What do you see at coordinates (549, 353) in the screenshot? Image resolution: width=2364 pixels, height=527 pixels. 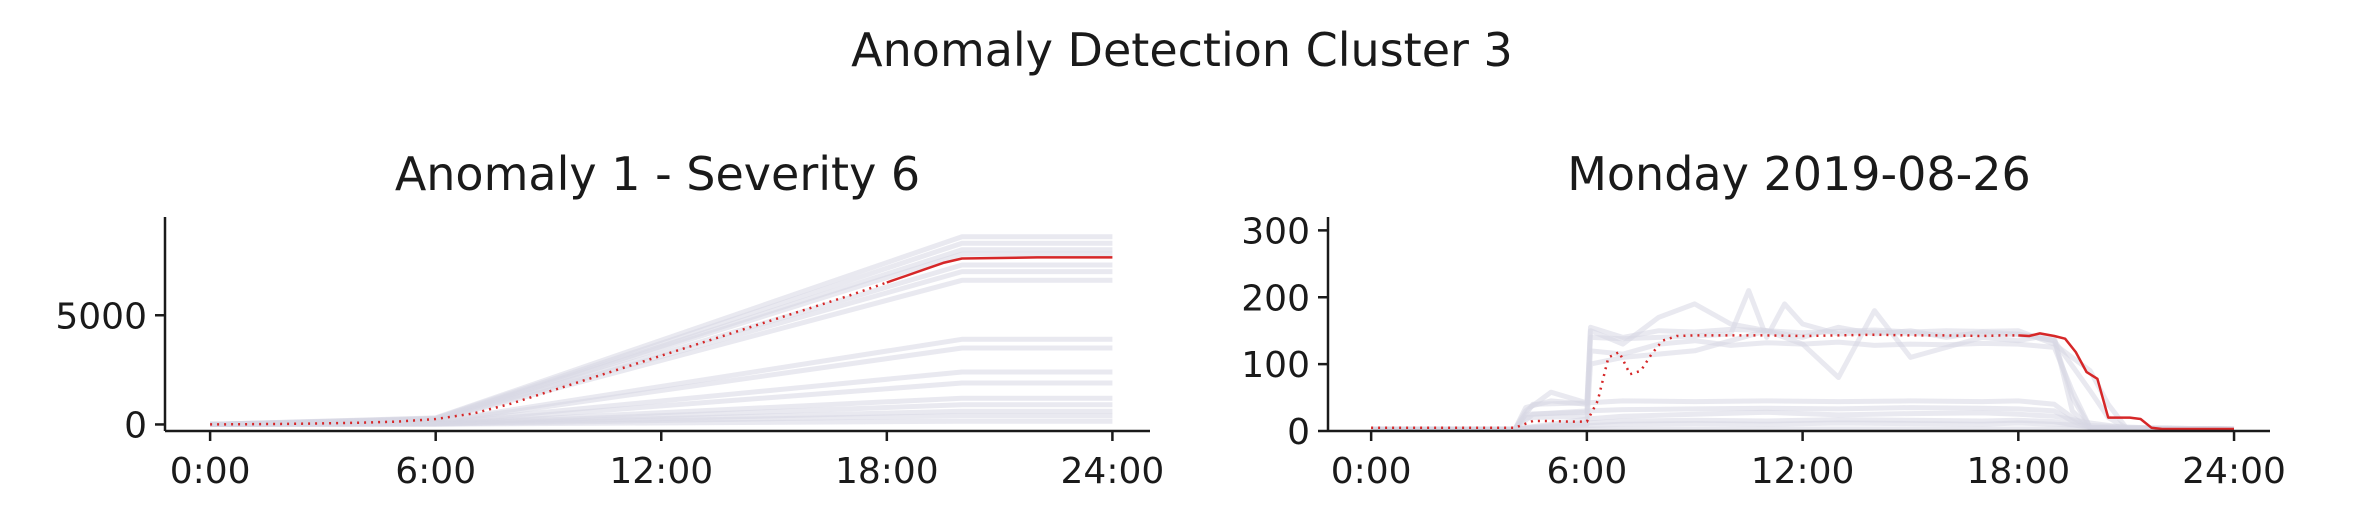 I see `highlight-series-dotted` at bounding box center [549, 353].